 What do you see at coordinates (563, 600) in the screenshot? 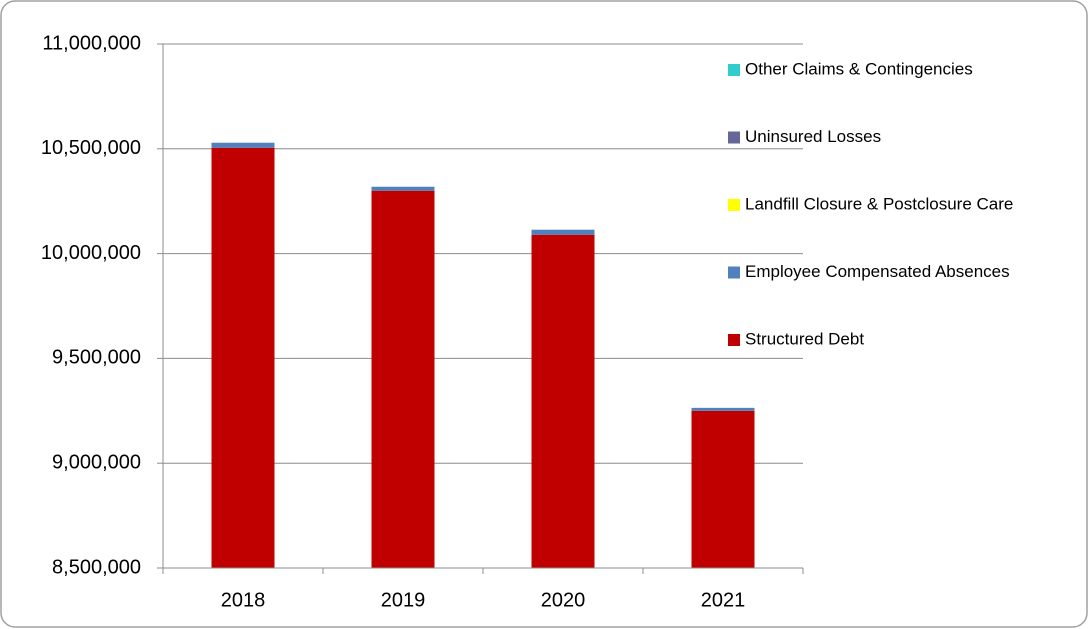
I see `x-tick-label: 2020` at bounding box center [563, 600].